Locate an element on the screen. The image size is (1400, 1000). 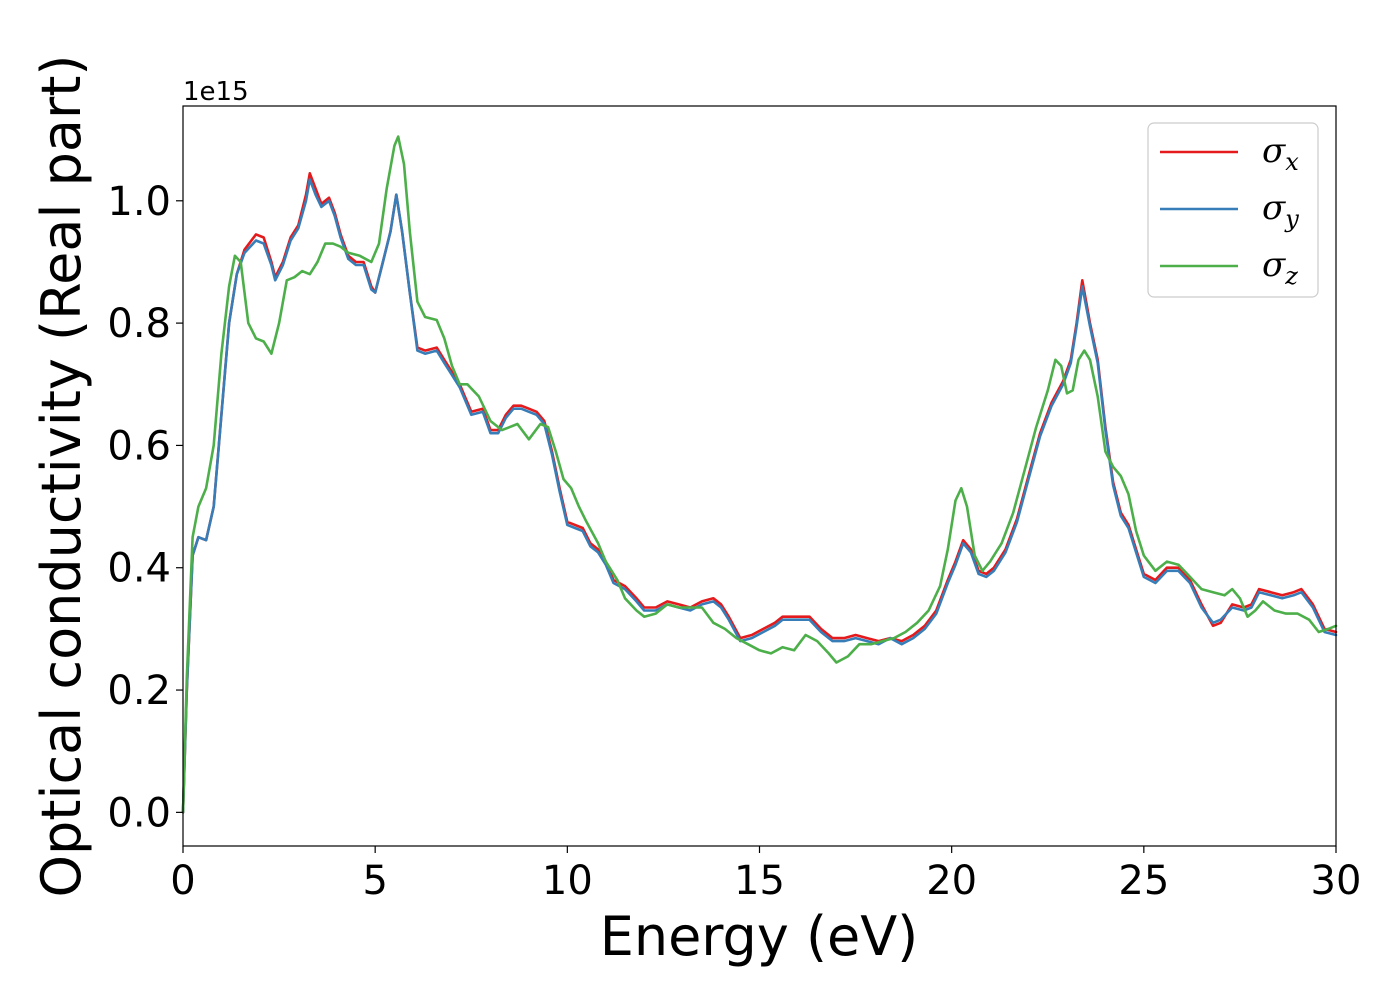
legend-label-y: σy is located at coordinates (1280, 210).